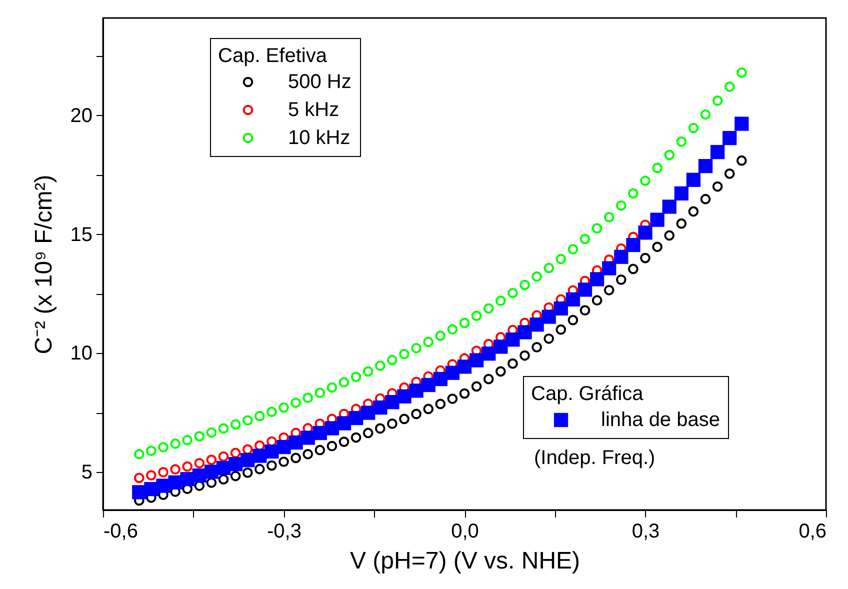  I want to click on x-tick-label: 0,0, so click(465, 531).